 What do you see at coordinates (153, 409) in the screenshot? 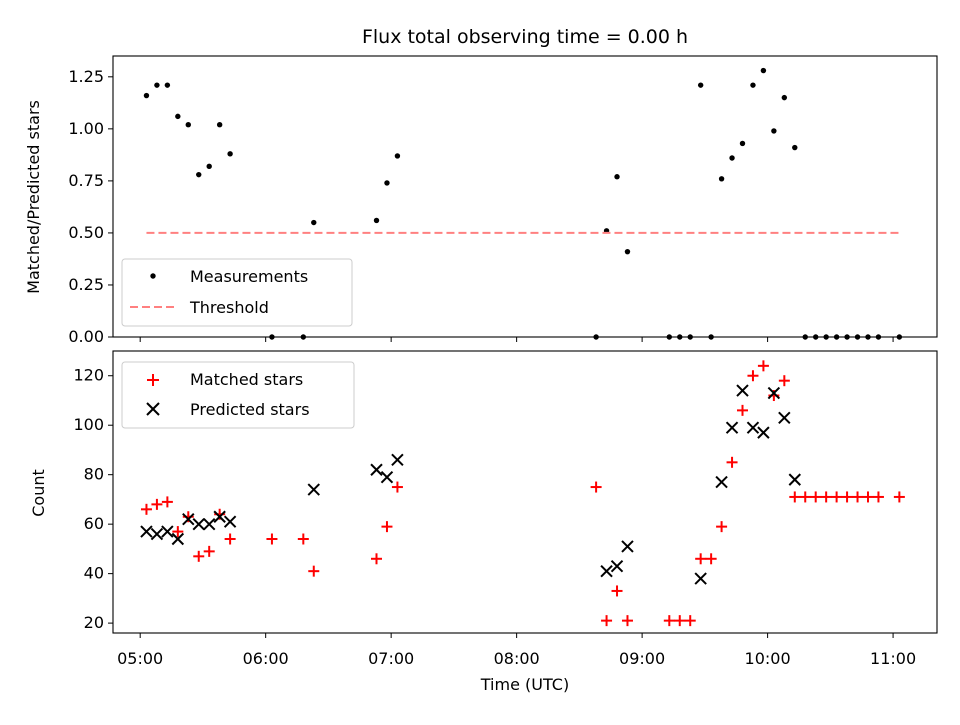
I see `legend-predicted-marker` at bounding box center [153, 409].